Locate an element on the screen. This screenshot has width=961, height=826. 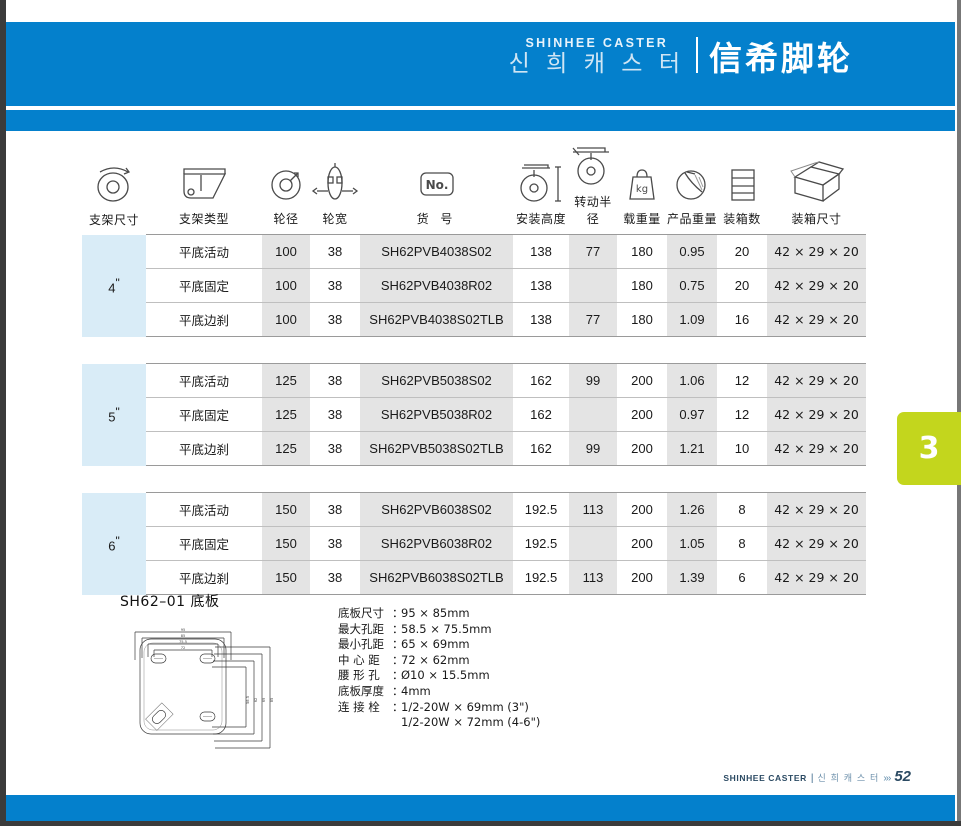
svg-text: 62 is located at coordinates (256, 700).